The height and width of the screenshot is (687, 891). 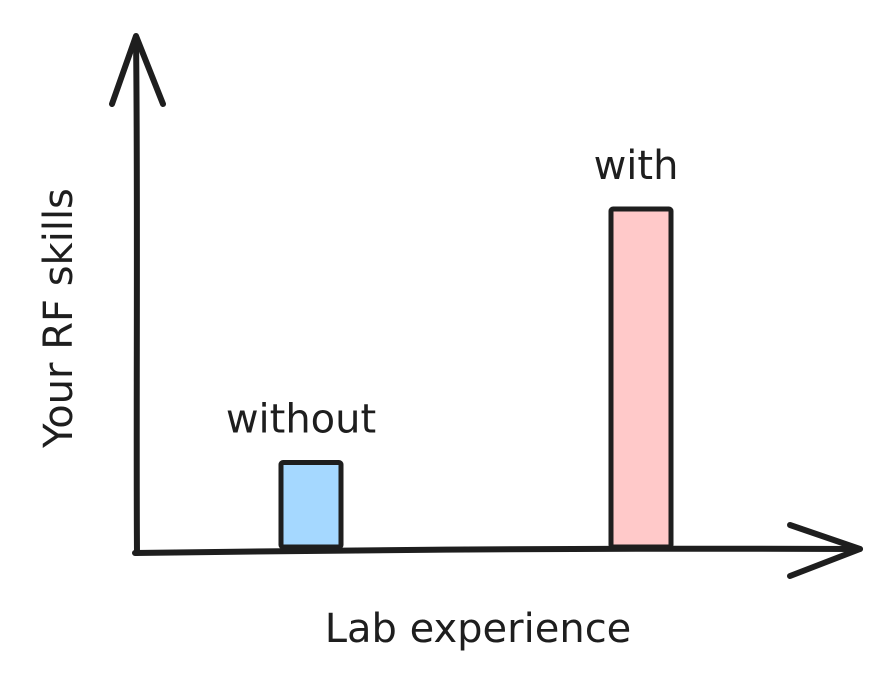 I want to click on y-axis-label: Your RF skills, so click(x=59, y=318).